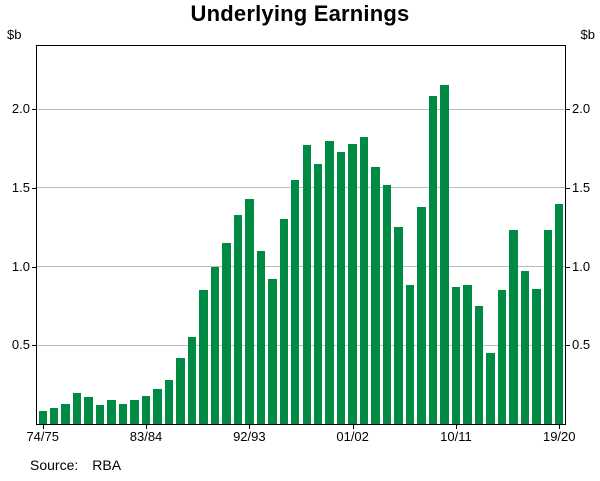 The image size is (600, 481). What do you see at coordinates (107, 465) in the screenshot?
I see `source-value: RBA` at bounding box center [107, 465].